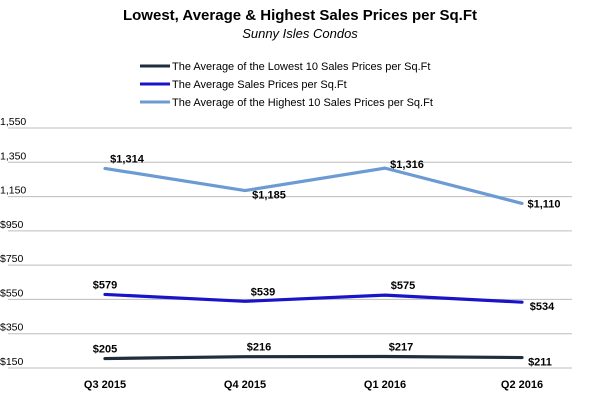 The image size is (600, 400). Describe the element at coordinates (407, 165) in the screenshot. I see `data-label: $1,316` at that location.